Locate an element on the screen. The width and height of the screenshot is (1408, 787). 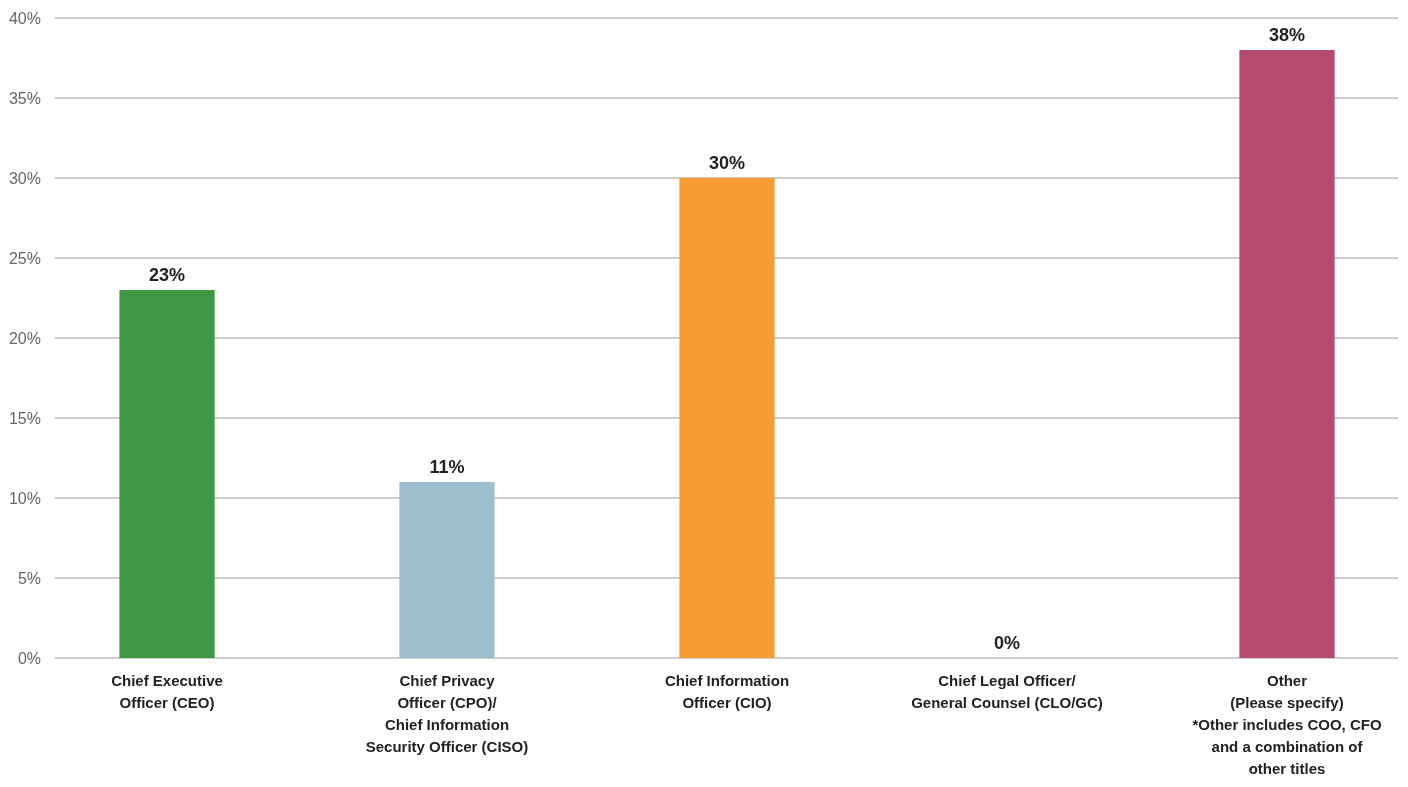
data-label: 30% is located at coordinates (727, 163).